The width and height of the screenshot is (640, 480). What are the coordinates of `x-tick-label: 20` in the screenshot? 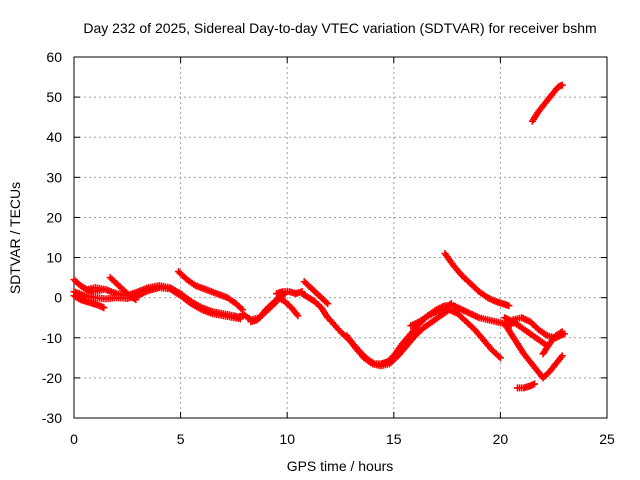 It's located at (501, 439).